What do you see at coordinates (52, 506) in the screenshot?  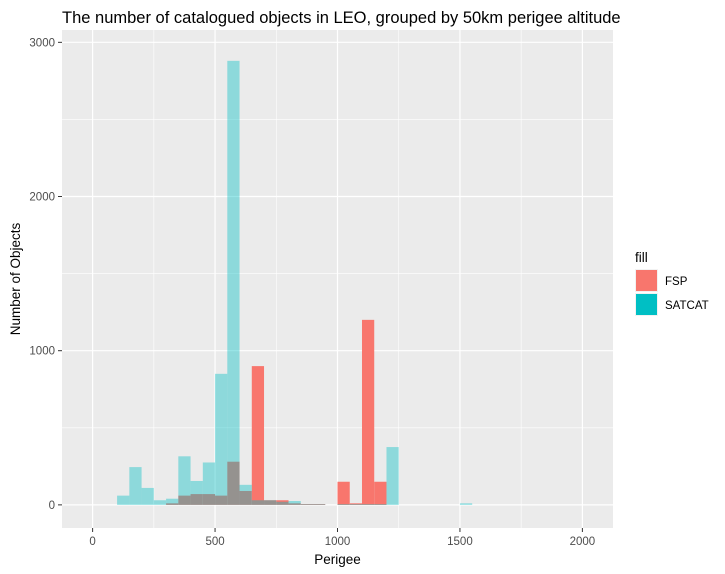 I see `y-tick-label: 0` at bounding box center [52, 506].